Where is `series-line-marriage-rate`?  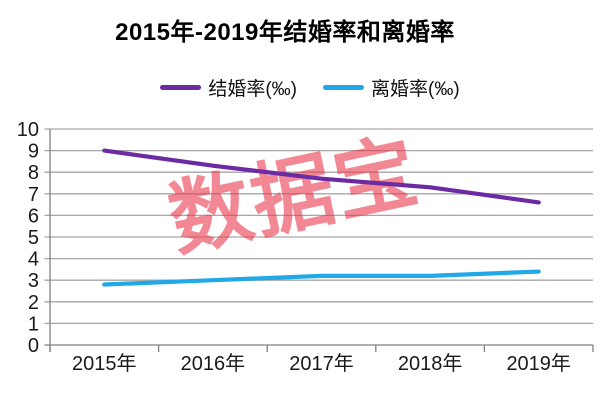 series-line-marriage-rate is located at coordinates (321, 176).